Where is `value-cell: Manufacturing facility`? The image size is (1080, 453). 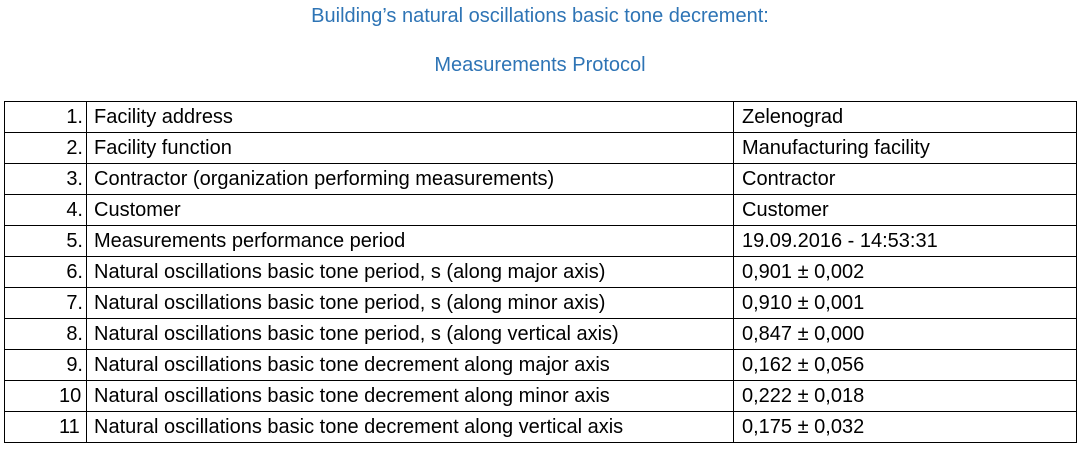
value-cell: Manufacturing facility is located at coordinates (905, 148).